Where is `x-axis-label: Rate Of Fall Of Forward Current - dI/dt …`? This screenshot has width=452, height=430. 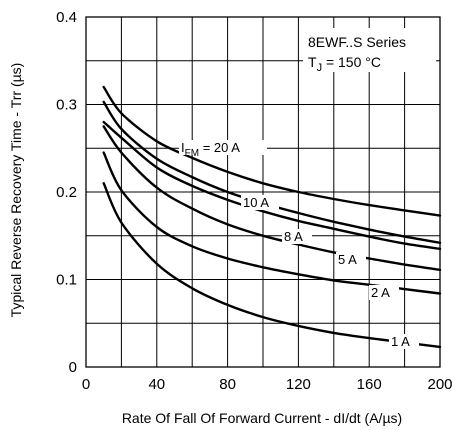 x-axis-label: Rate Of Fall Of Forward Current - dI/dt … is located at coordinates (262, 418).